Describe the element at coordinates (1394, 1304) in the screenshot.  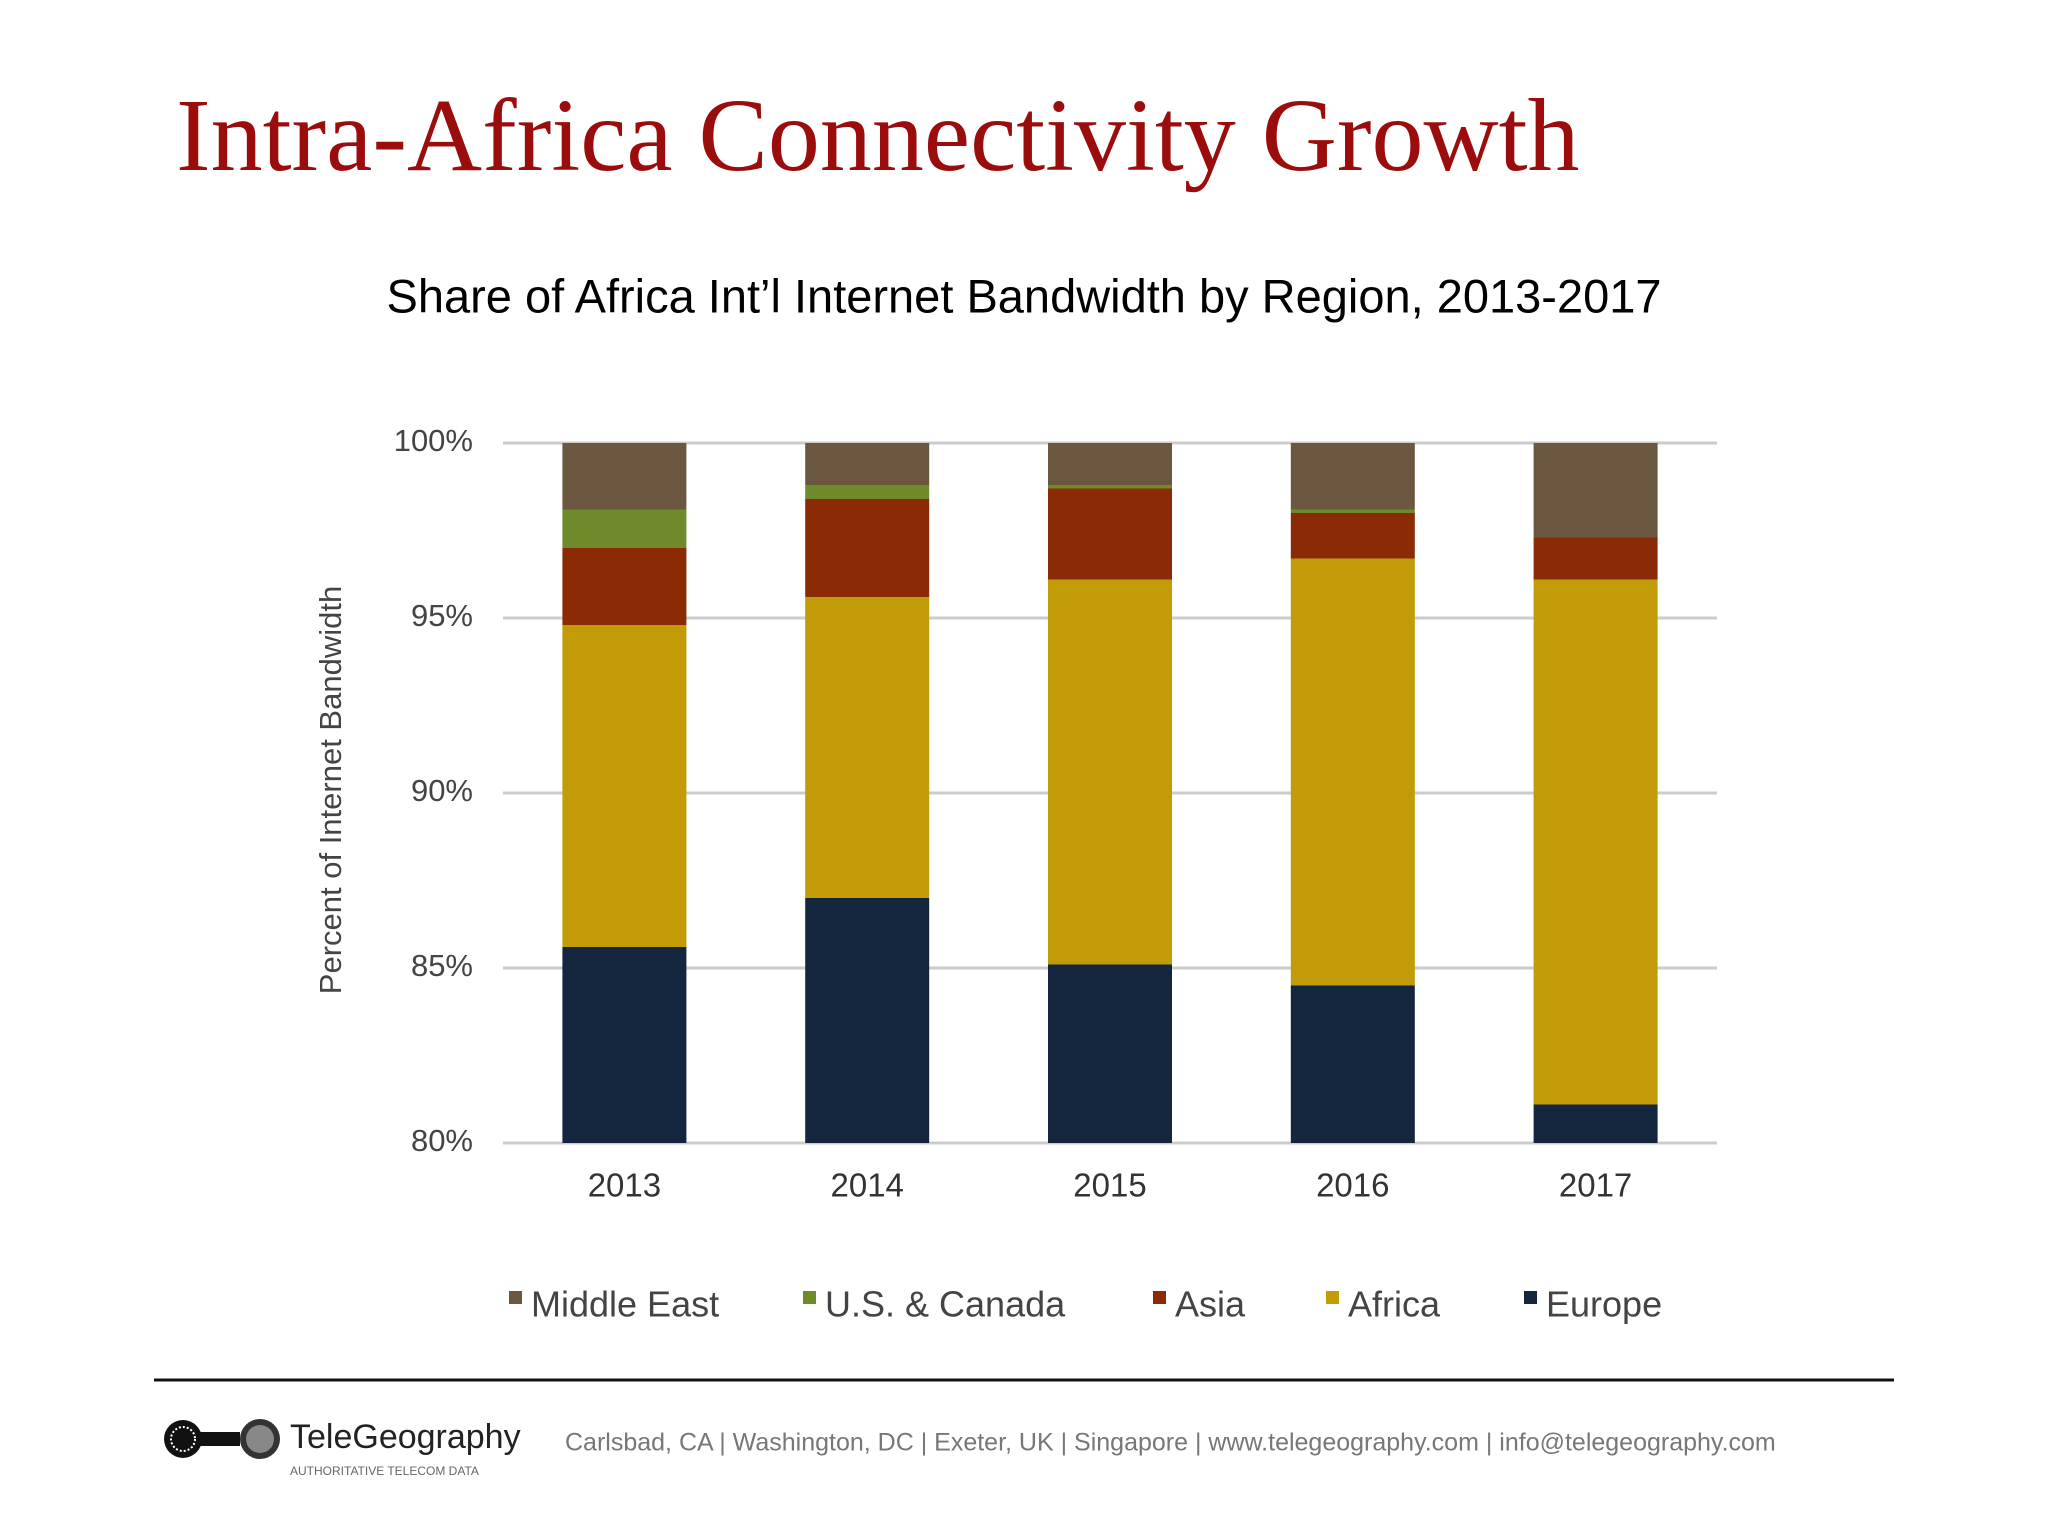
I see `legend-label: Africa` at that location.